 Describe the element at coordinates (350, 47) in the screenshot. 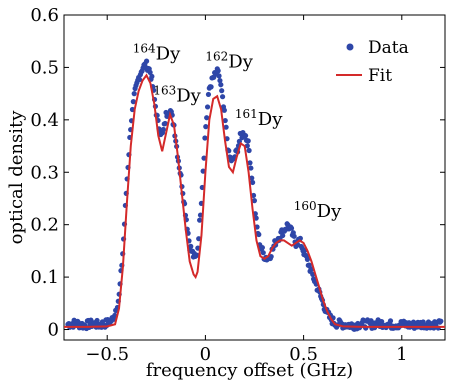

I see `legend-data-marker` at that location.